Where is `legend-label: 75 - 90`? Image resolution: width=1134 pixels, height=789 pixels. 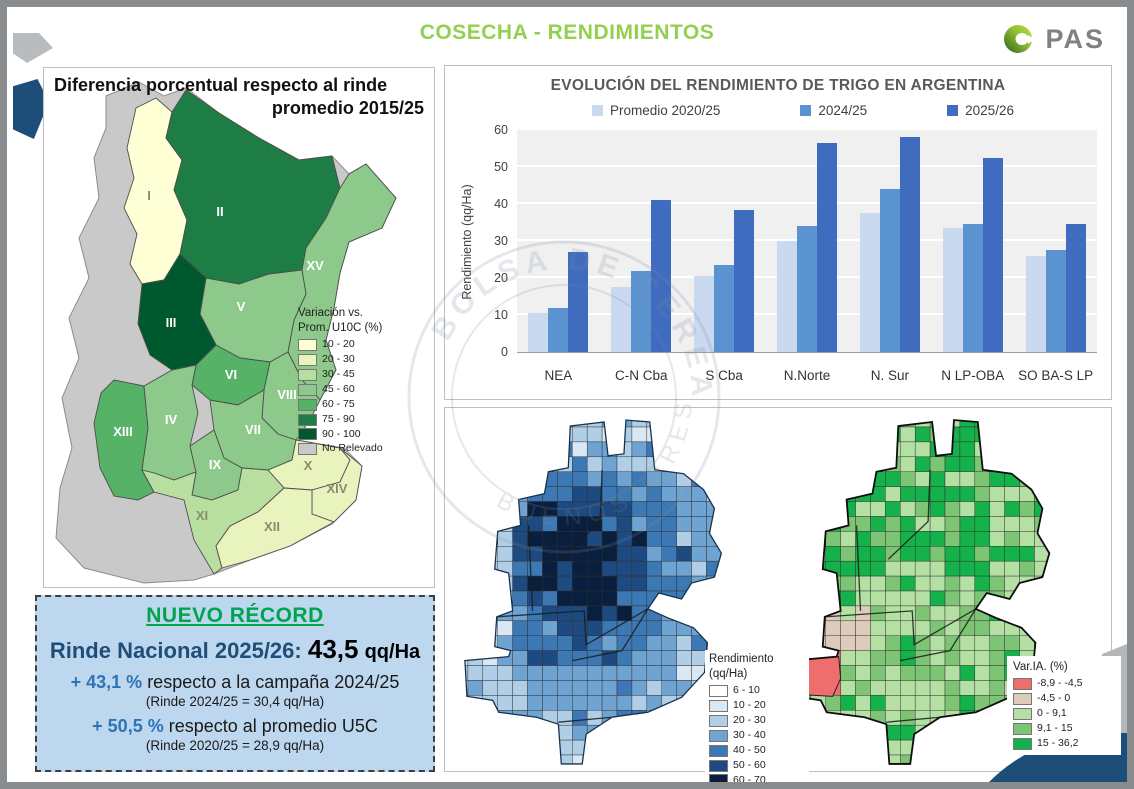
legend-label: 75 - 90 is located at coordinates (338, 418).